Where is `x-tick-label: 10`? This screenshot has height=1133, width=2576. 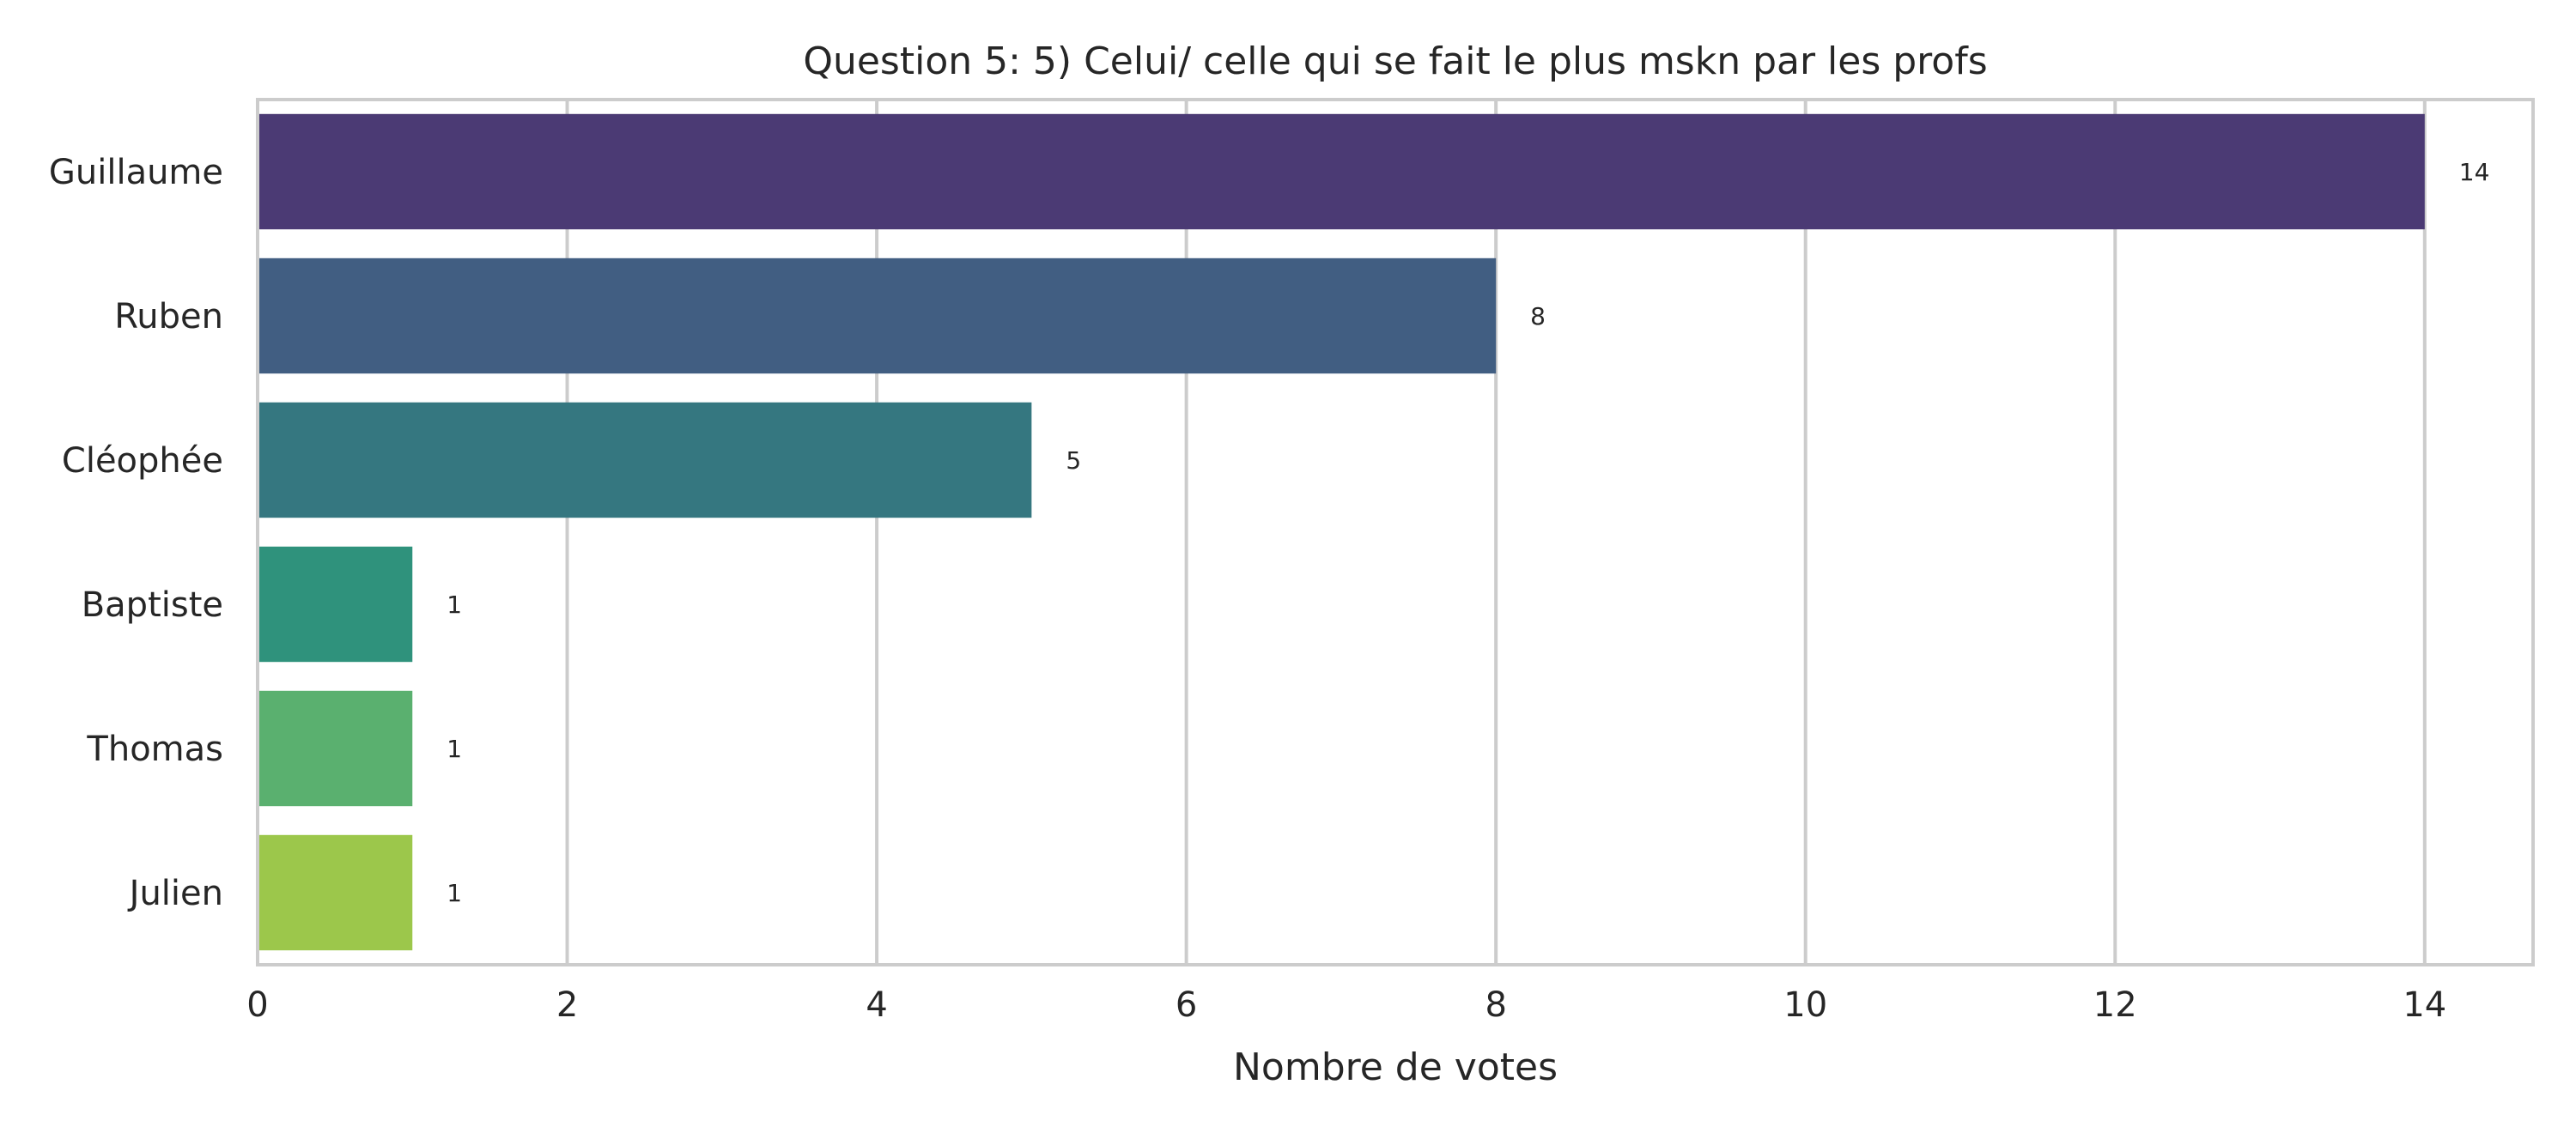 x-tick-label: 10 is located at coordinates (1805, 1005).